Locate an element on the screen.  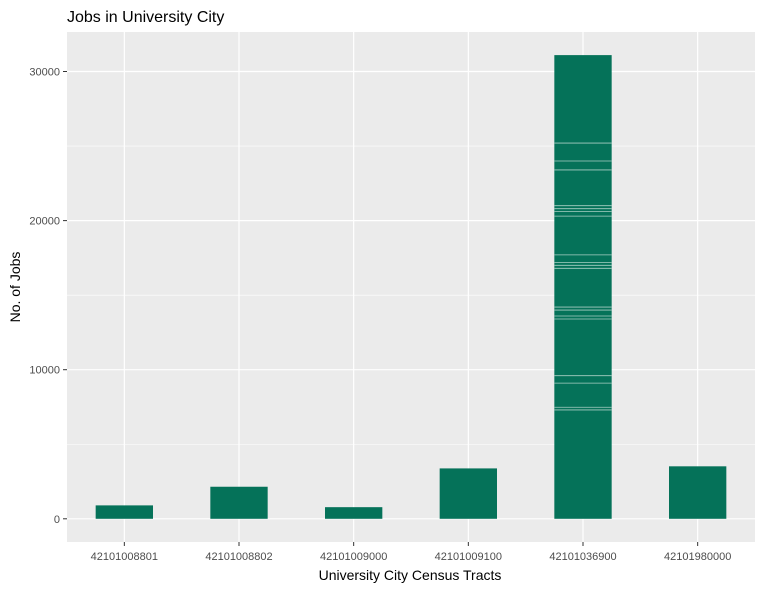
x-tick-label: 42101036900 is located at coordinates (582, 557).